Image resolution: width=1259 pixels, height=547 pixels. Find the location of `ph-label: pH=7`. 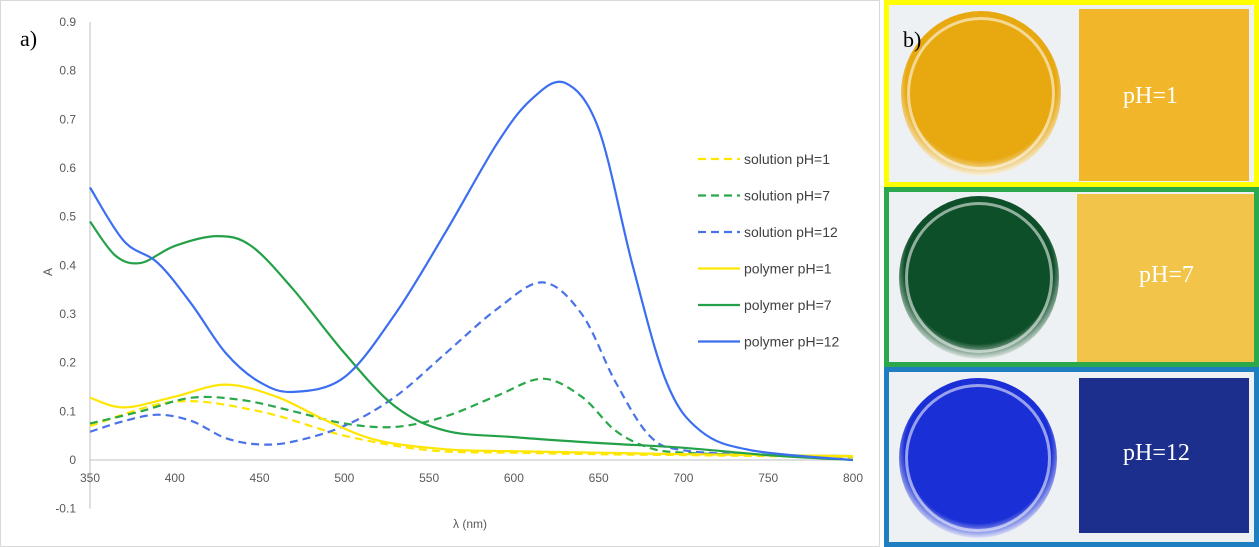

ph-label: pH=7 is located at coordinates (1166, 275).